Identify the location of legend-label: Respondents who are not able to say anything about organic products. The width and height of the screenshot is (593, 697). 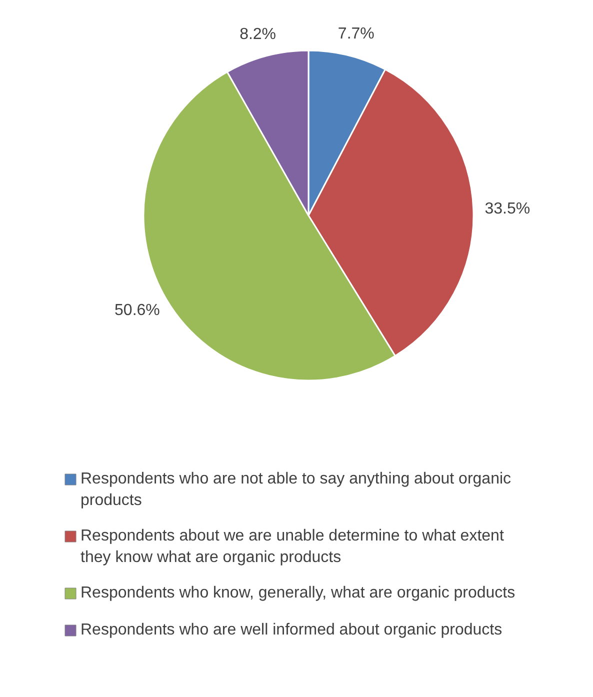
(296, 489).